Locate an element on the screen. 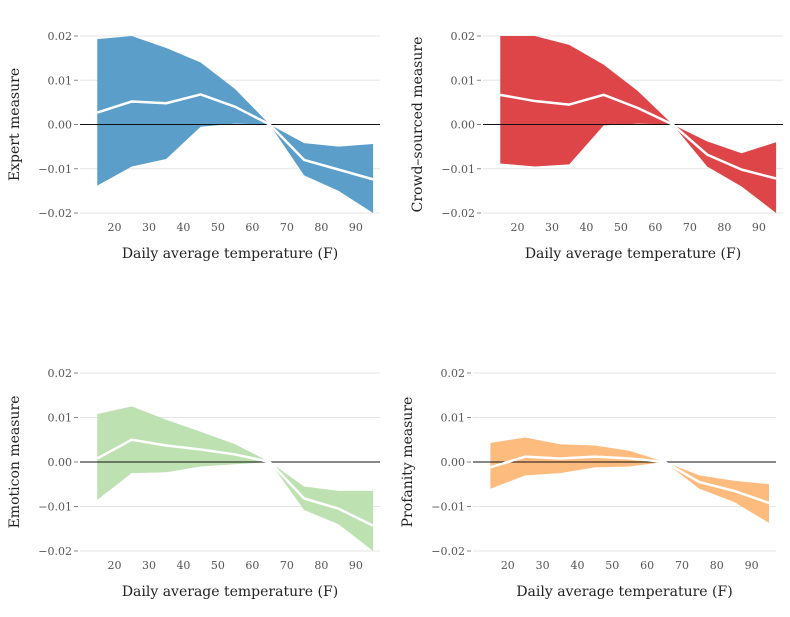  y-axis-label: Emoticon measure is located at coordinates (15, 462).